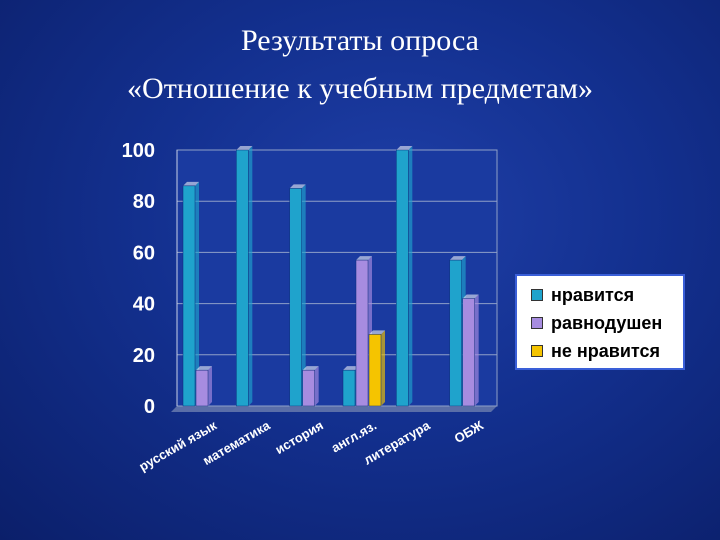  What do you see at coordinates (299, 437) in the screenshot?
I see `x-tick-label: история` at bounding box center [299, 437].